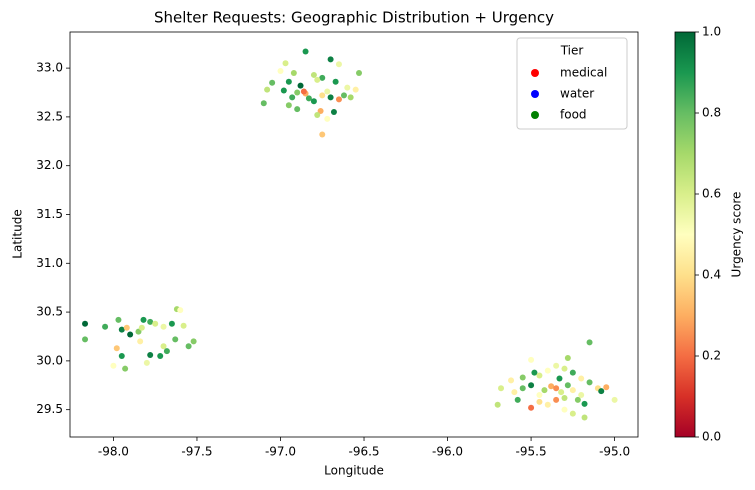 This screenshot has height=490, width=755. Describe the element at coordinates (711, 437) in the screenshot. I see `colorbar-tick-label: 0.0` at that location.